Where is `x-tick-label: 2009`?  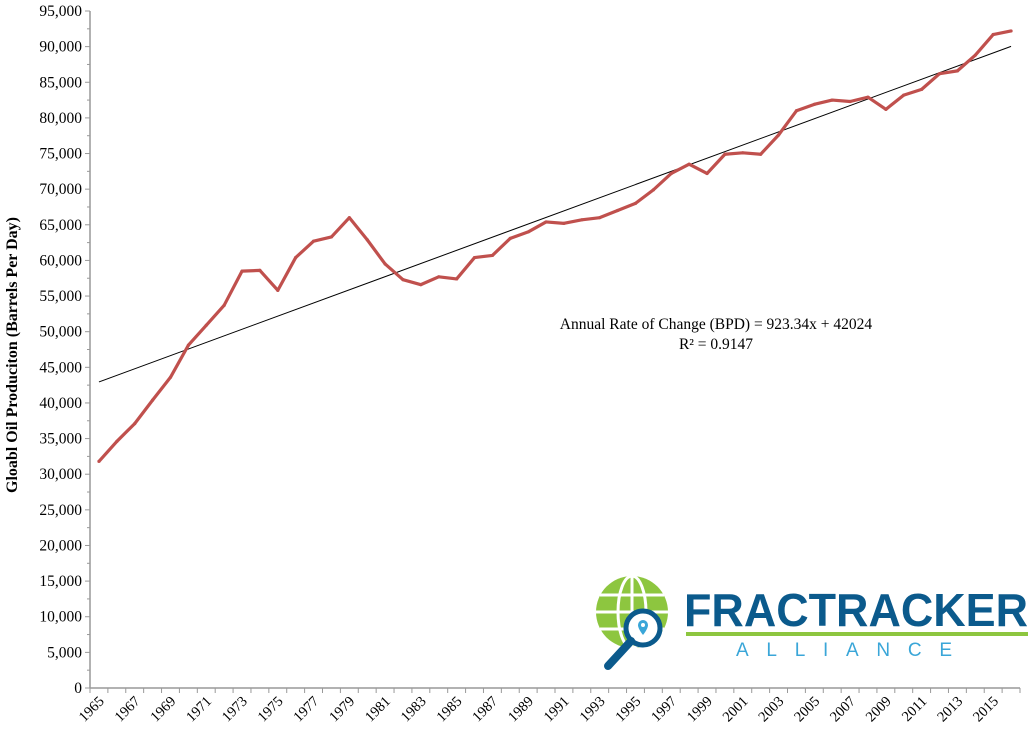 x-tick-label: 2009 is located at coordinates (879, 710).